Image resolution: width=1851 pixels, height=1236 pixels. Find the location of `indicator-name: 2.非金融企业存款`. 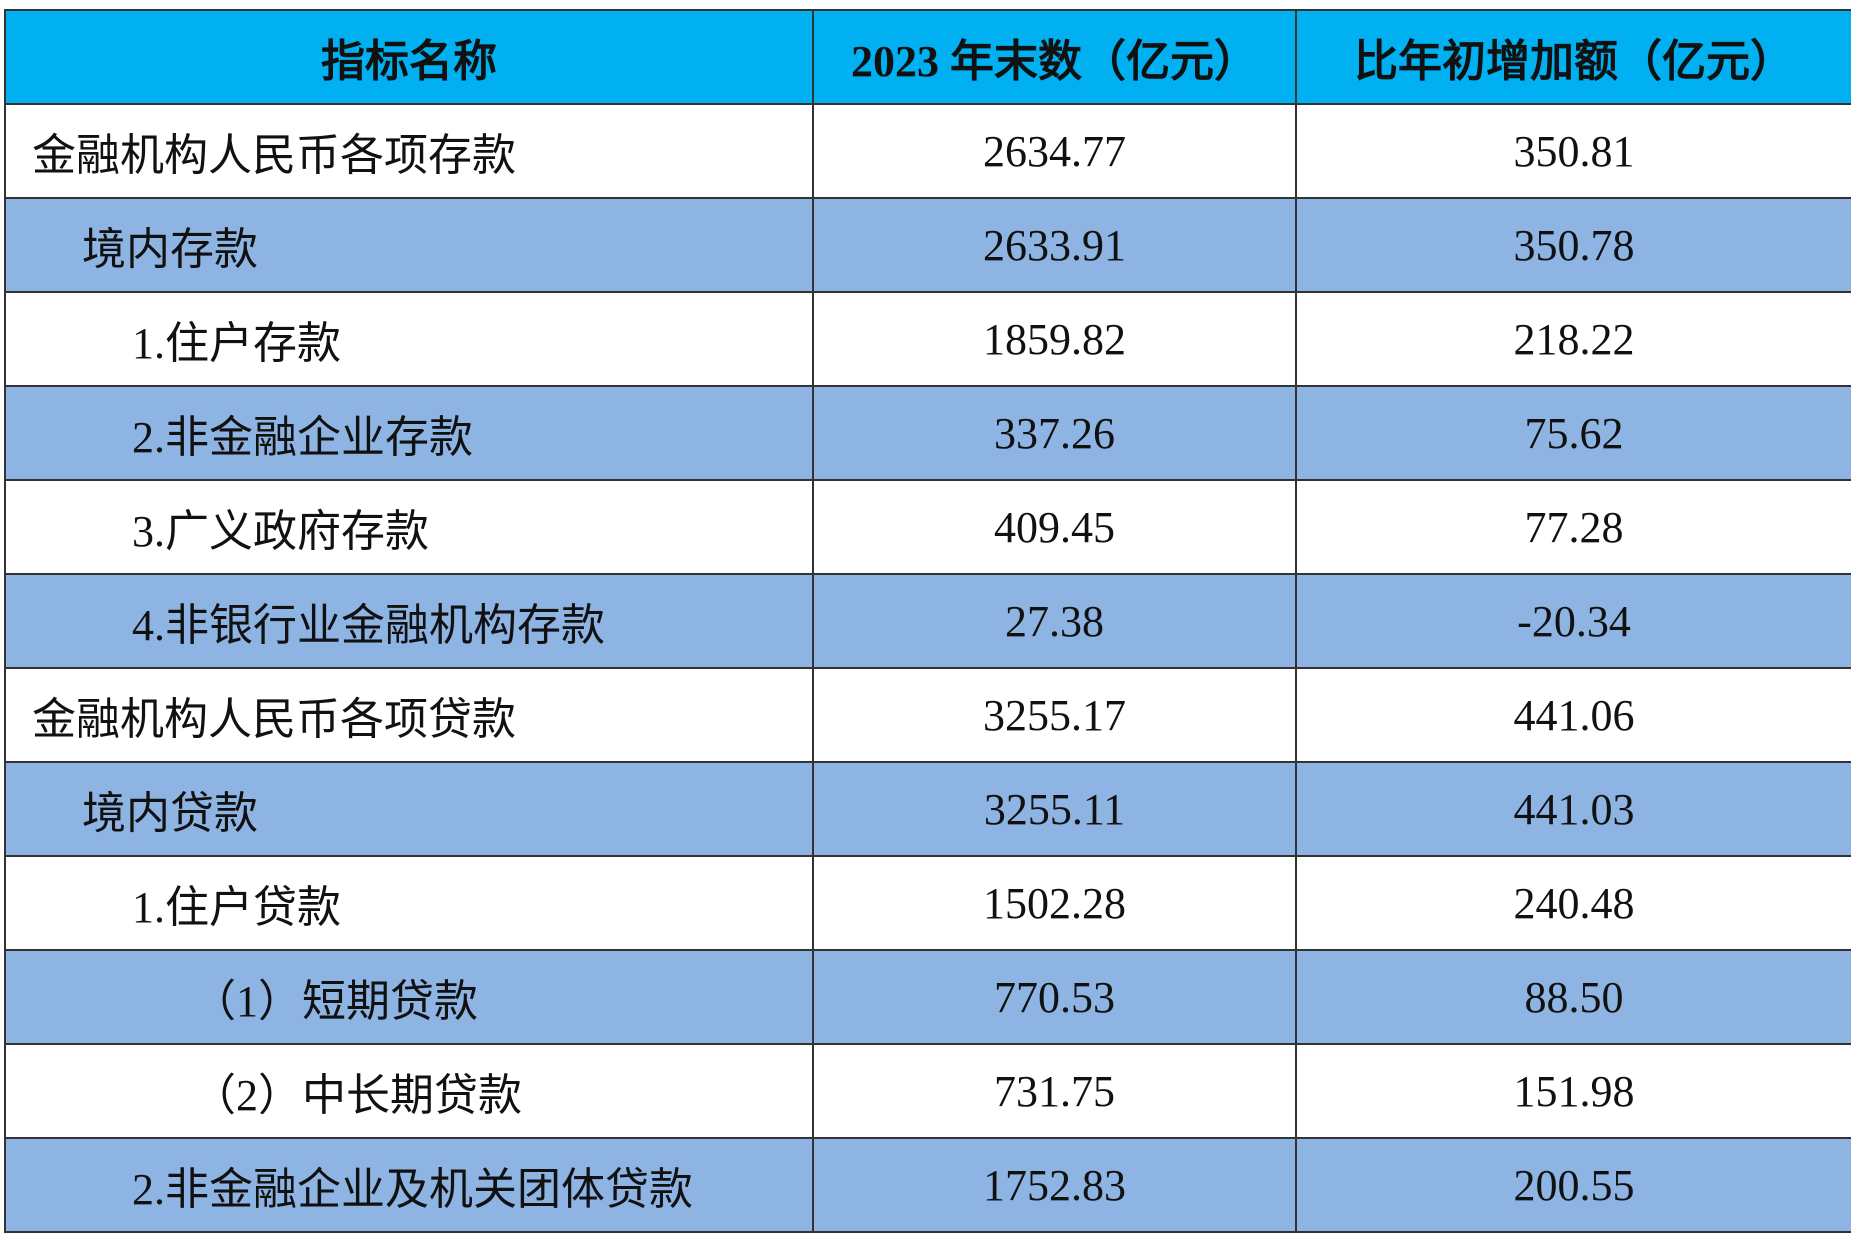

indicator-name: 2.非金融企业存款 is located at coordinates (409, 433).